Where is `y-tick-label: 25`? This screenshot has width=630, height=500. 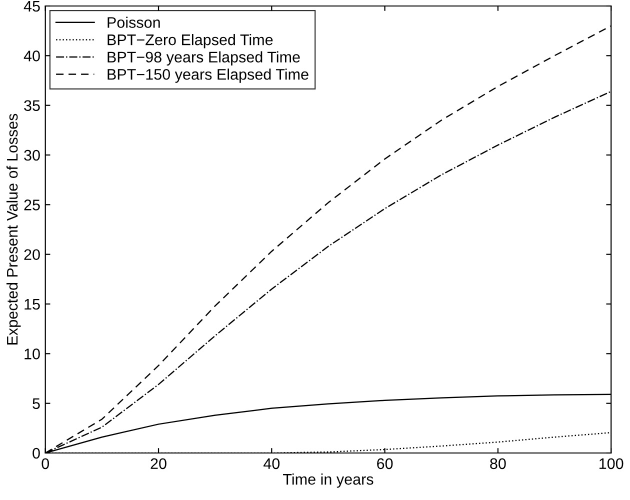
y-tick-label: 25 is located at coordinates (32, 205).